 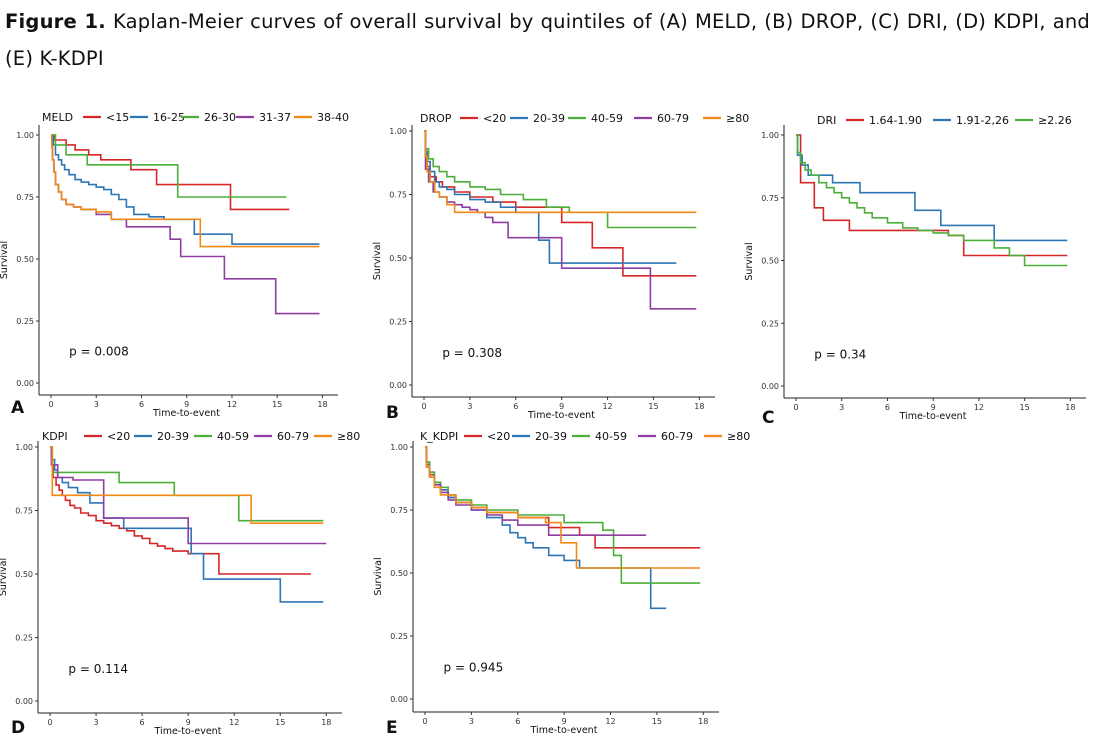 What do you see at coordinates (333, 117) in the screenshot?
I see `legend-label: 38-40` at bounding box center [333, 117].